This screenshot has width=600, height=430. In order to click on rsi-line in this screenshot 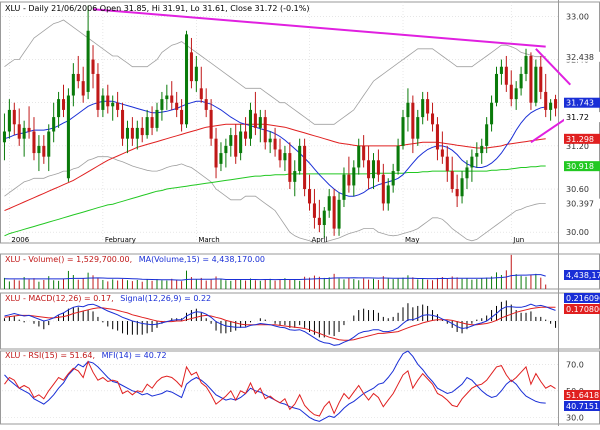, I will do `click(280, 388)`.